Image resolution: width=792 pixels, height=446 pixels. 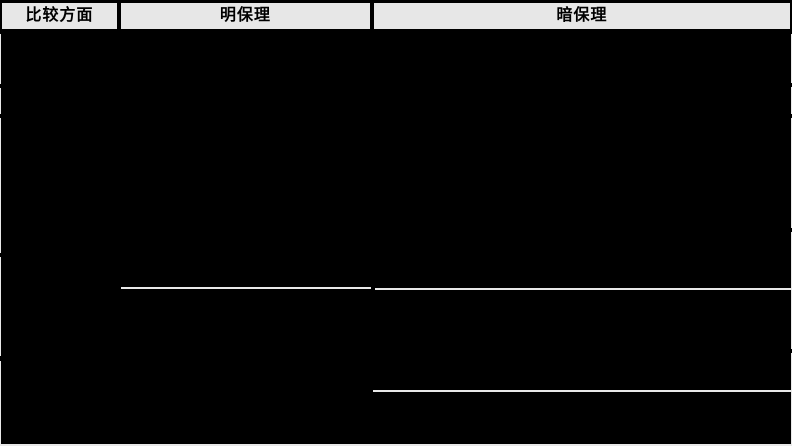 I want to click on row-divider-col3-upper, so click(x=583, y=289).